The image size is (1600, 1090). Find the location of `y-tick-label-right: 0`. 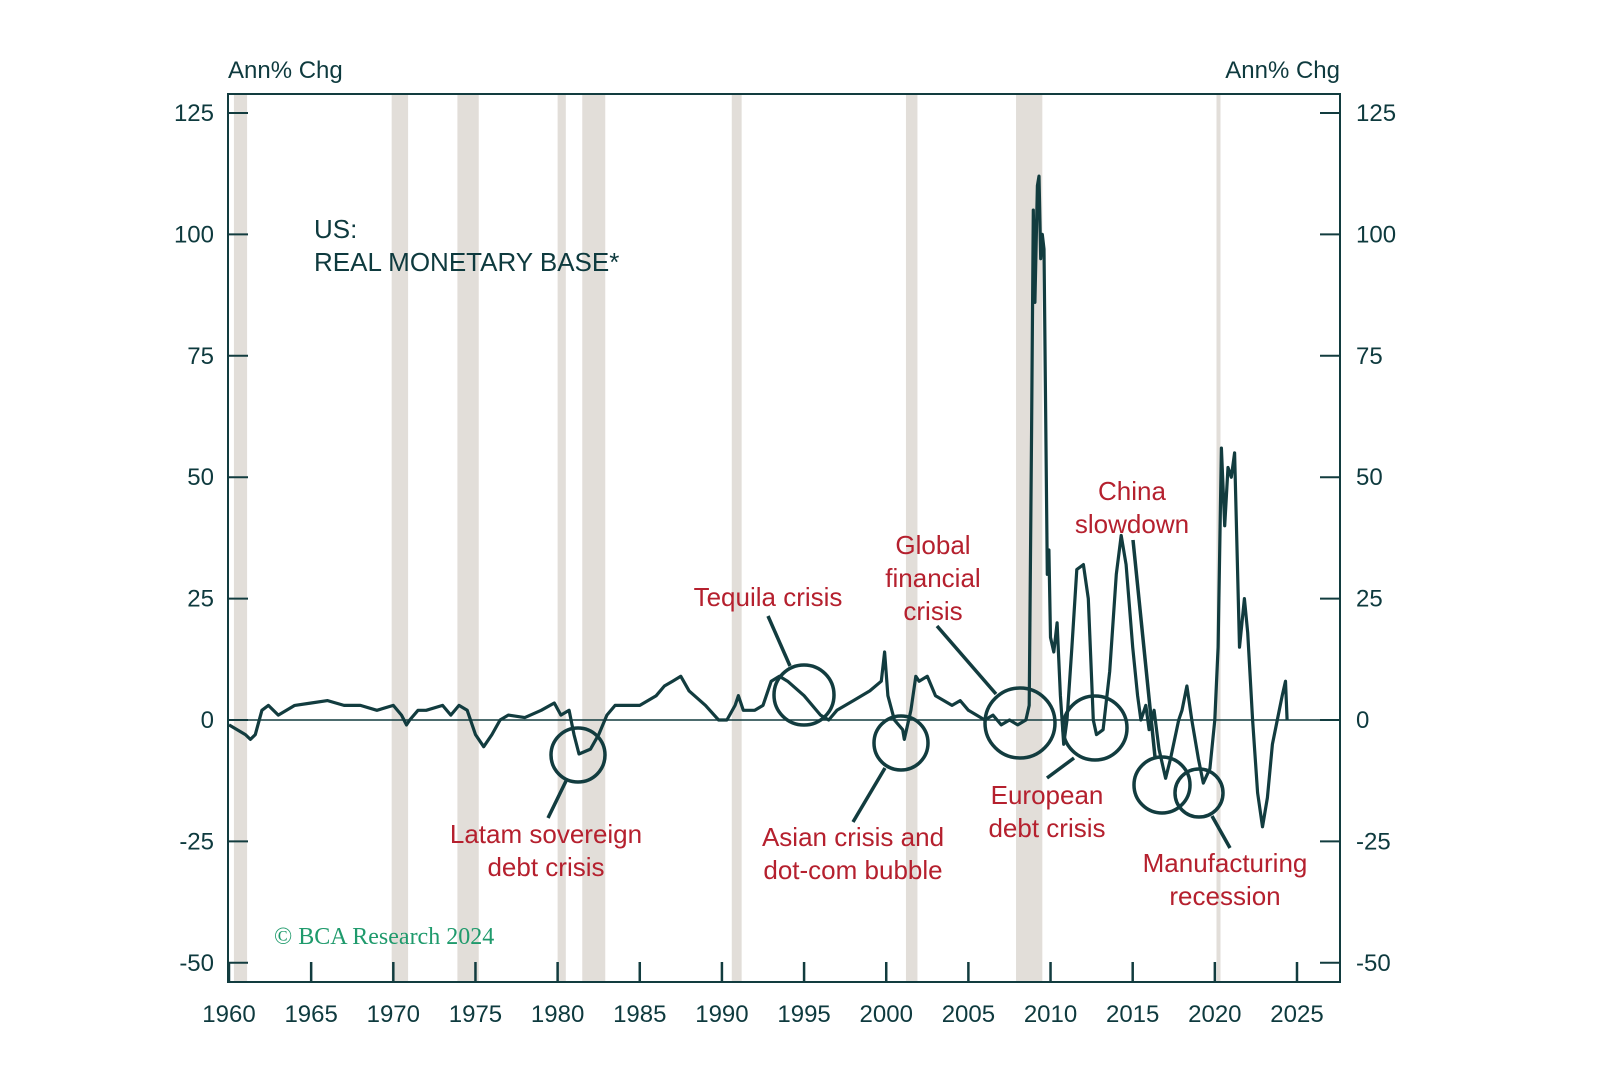

y-tick-label-right: 0 is located at coordinates (1362, 720).